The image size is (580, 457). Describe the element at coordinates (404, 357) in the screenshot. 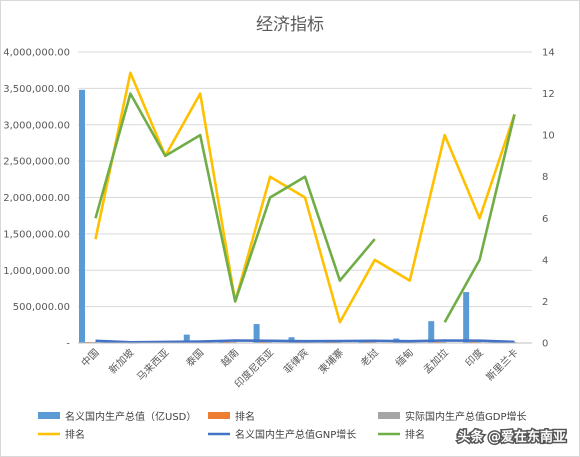

I see `x-tick-label: 缅甸` at that location.